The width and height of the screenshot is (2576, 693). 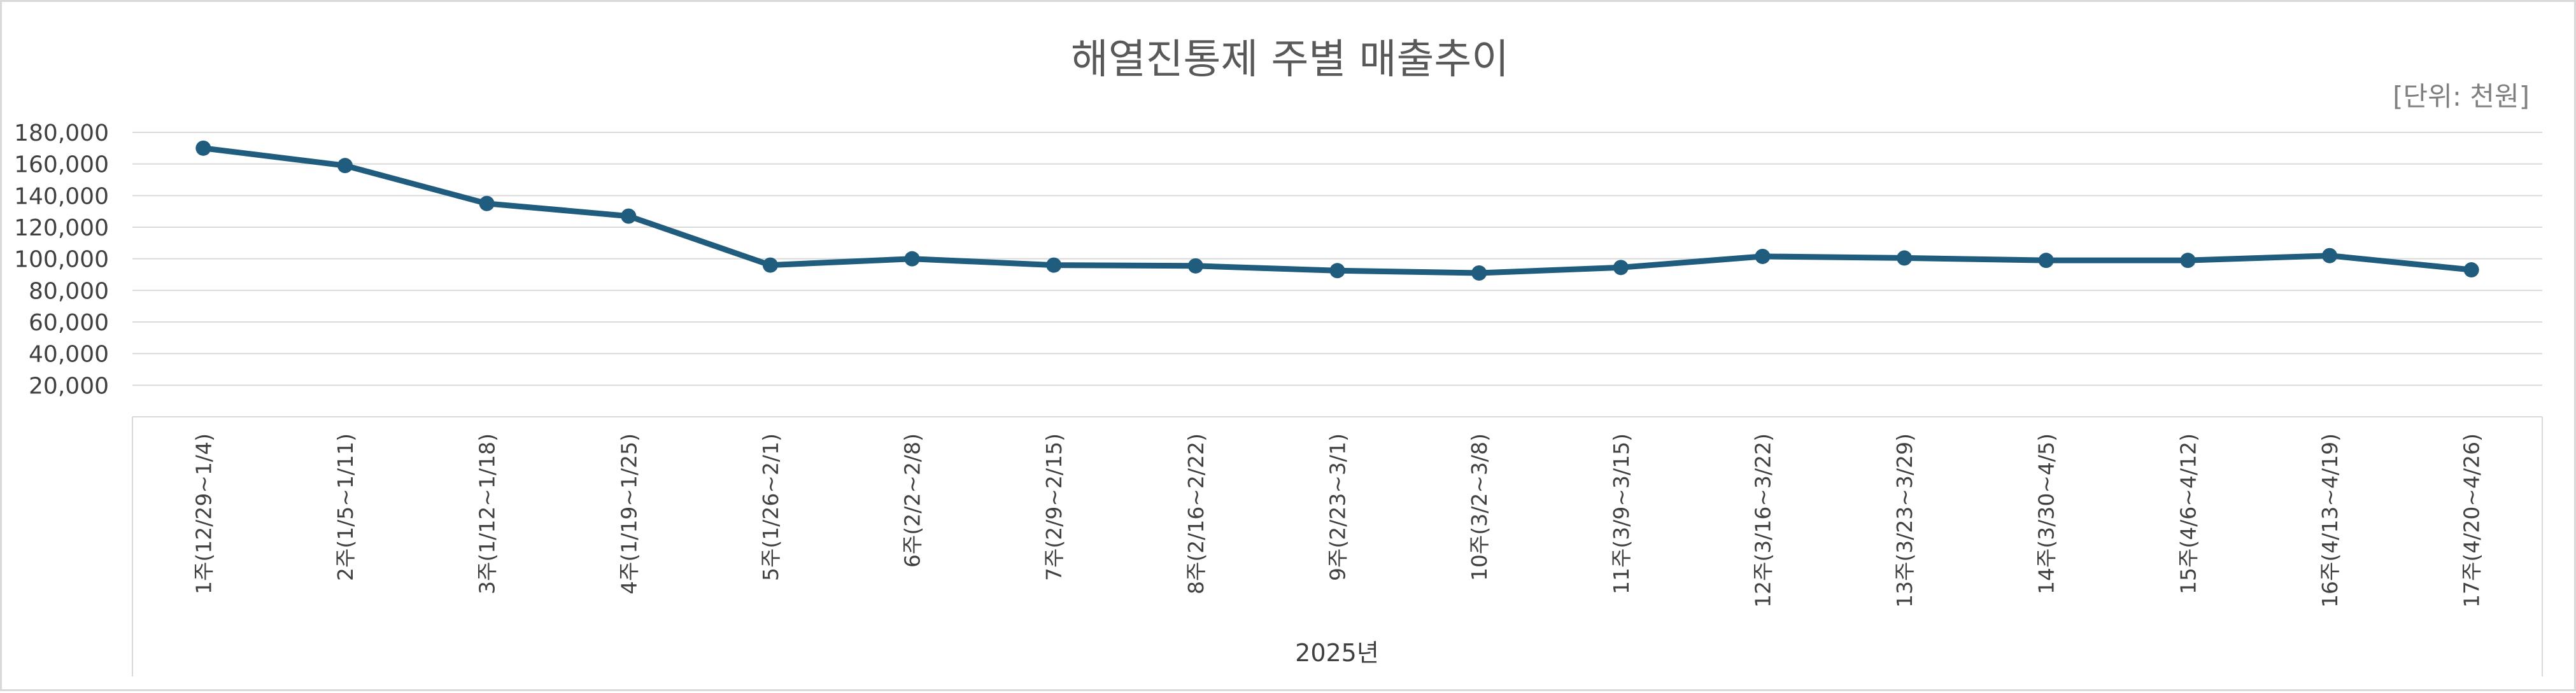 I want to click on y-tick-label: 60,000, so click(x=69, y=323).